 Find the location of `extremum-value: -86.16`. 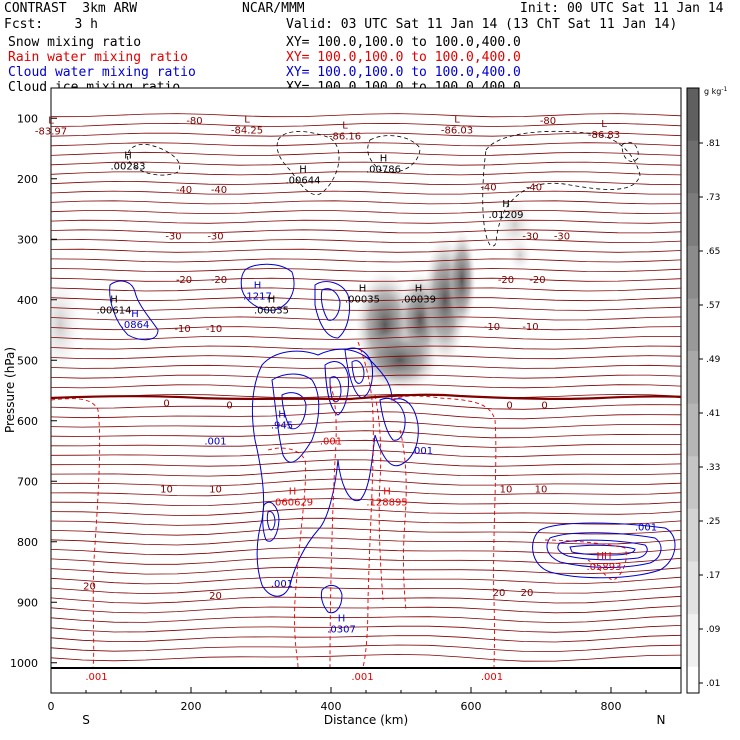

extremum-value: -86.16 is located at coordinates (345, 136).